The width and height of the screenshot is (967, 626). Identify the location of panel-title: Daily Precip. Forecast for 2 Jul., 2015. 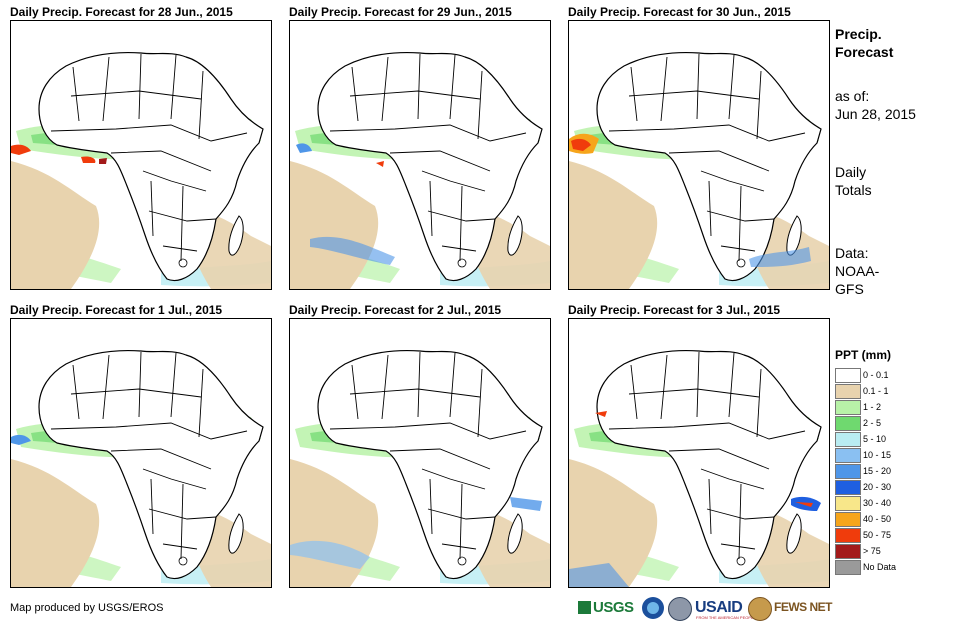
(395, 310).